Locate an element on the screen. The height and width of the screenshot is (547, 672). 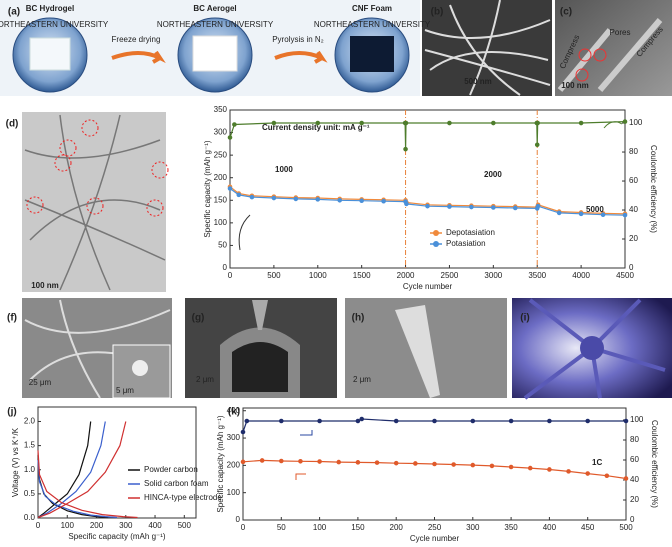
panel-label: (a) is located at coordinates (14, 12).